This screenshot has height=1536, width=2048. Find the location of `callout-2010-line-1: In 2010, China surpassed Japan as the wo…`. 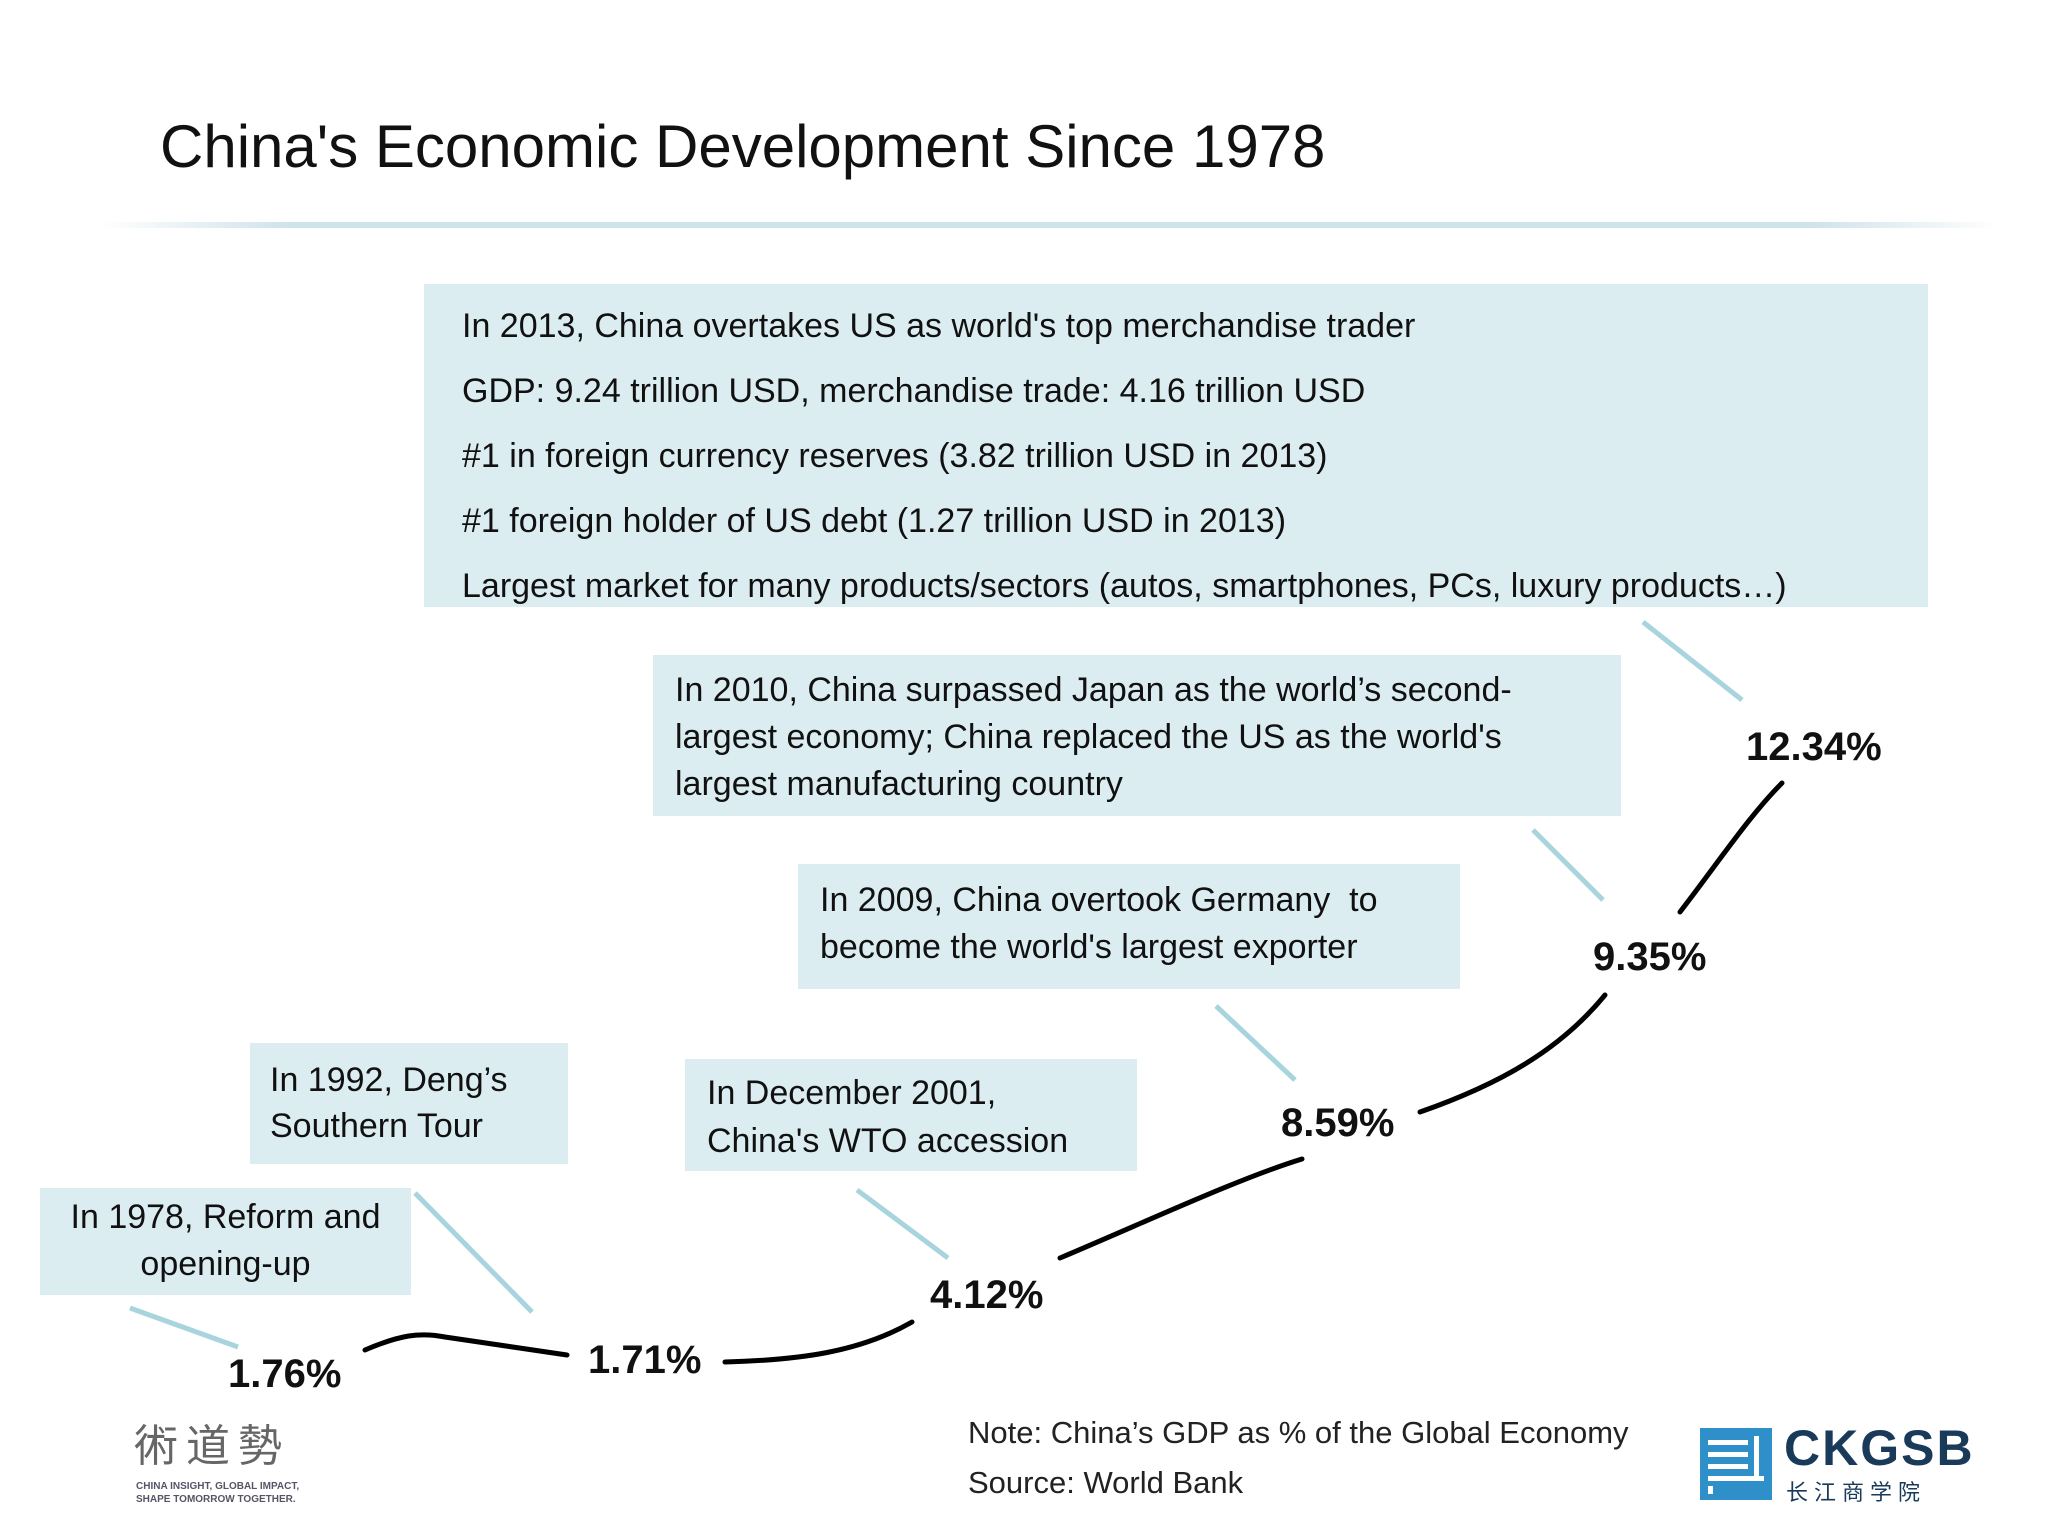

callout-2010-line-1: In 2010, China surpassed Japan as the wo… is located at coordinates (1093, 690).